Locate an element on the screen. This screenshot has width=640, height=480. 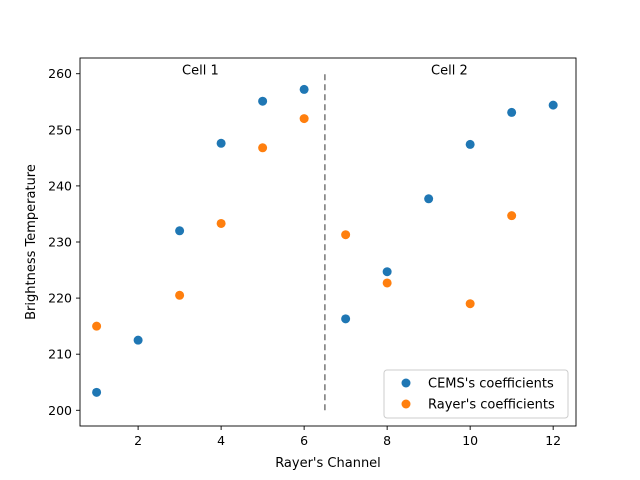
y-tick-label: 220 is located at coordinates (60, 298).